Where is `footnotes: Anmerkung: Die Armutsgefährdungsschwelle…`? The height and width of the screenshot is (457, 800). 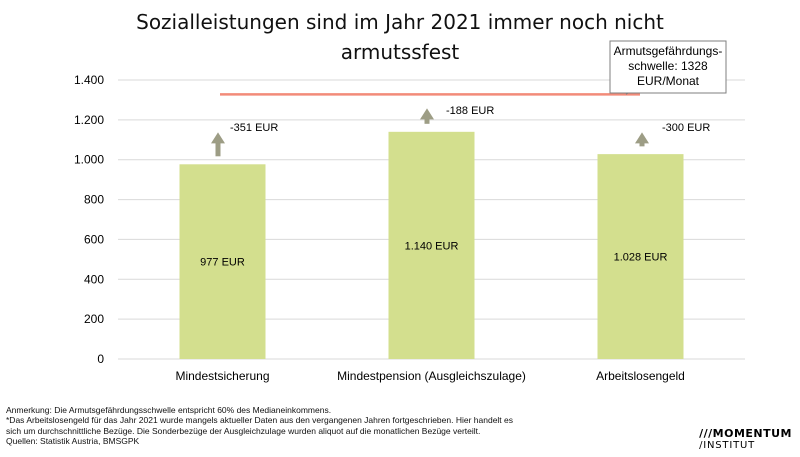
footnotes: Anmerkung: Die Armutsgefährdungsschwelle… is located at coordinates (306, 426).